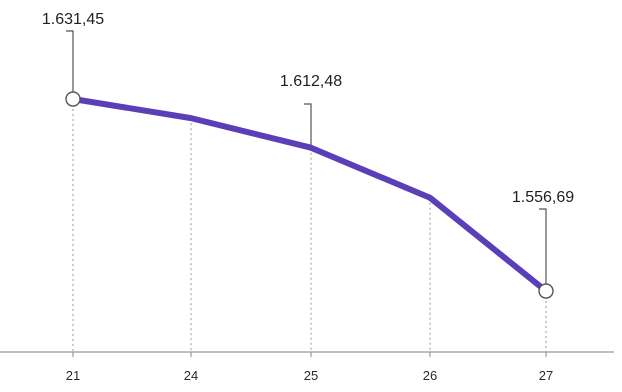 Image resolution: width=622 pixels, height=392 pixels. What do you see at coordinates (191, 375) in the screenshot?
I see `x-tick-label-24: 24` at bounding box center [191, 375].